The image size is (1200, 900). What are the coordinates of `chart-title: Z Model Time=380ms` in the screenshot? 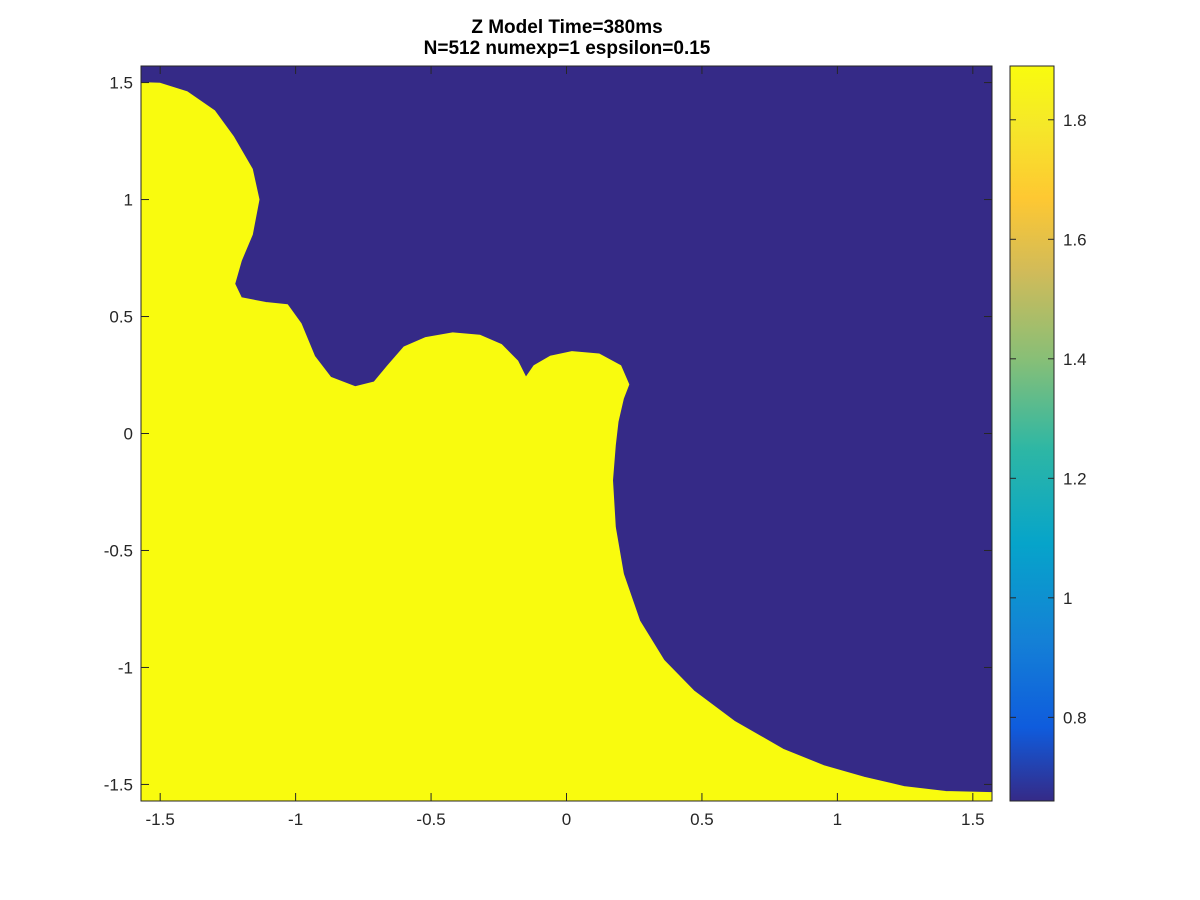 It's located at (566, 27).